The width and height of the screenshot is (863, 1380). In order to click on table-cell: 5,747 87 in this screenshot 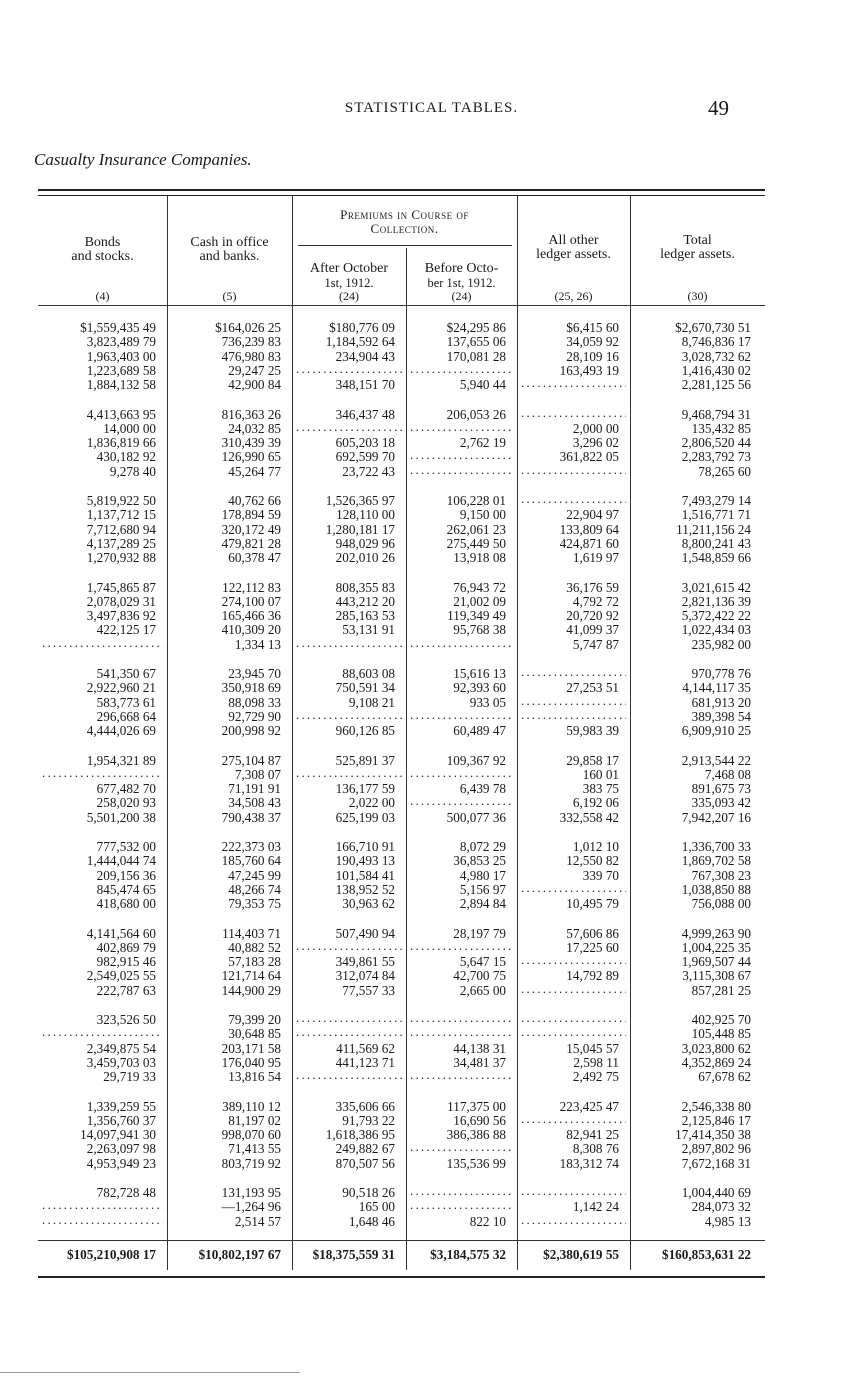, I will do `click(595, 644)`.